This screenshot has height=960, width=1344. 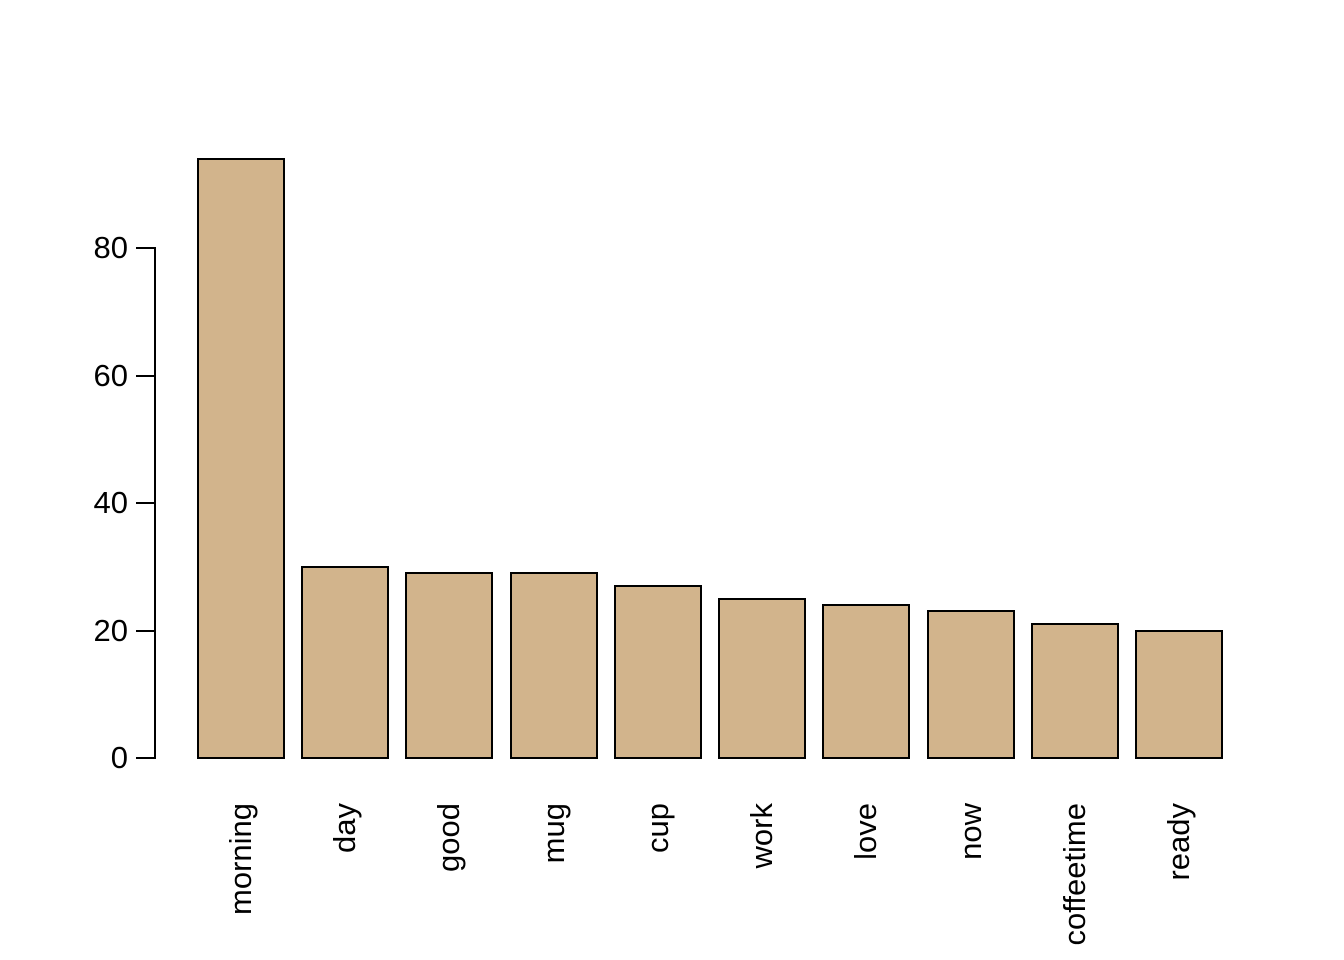 What do you see at coordinates (110, 630) in the screenshot?
I see `y-axis-tick-label: 20` at bounding box center [110, 630].